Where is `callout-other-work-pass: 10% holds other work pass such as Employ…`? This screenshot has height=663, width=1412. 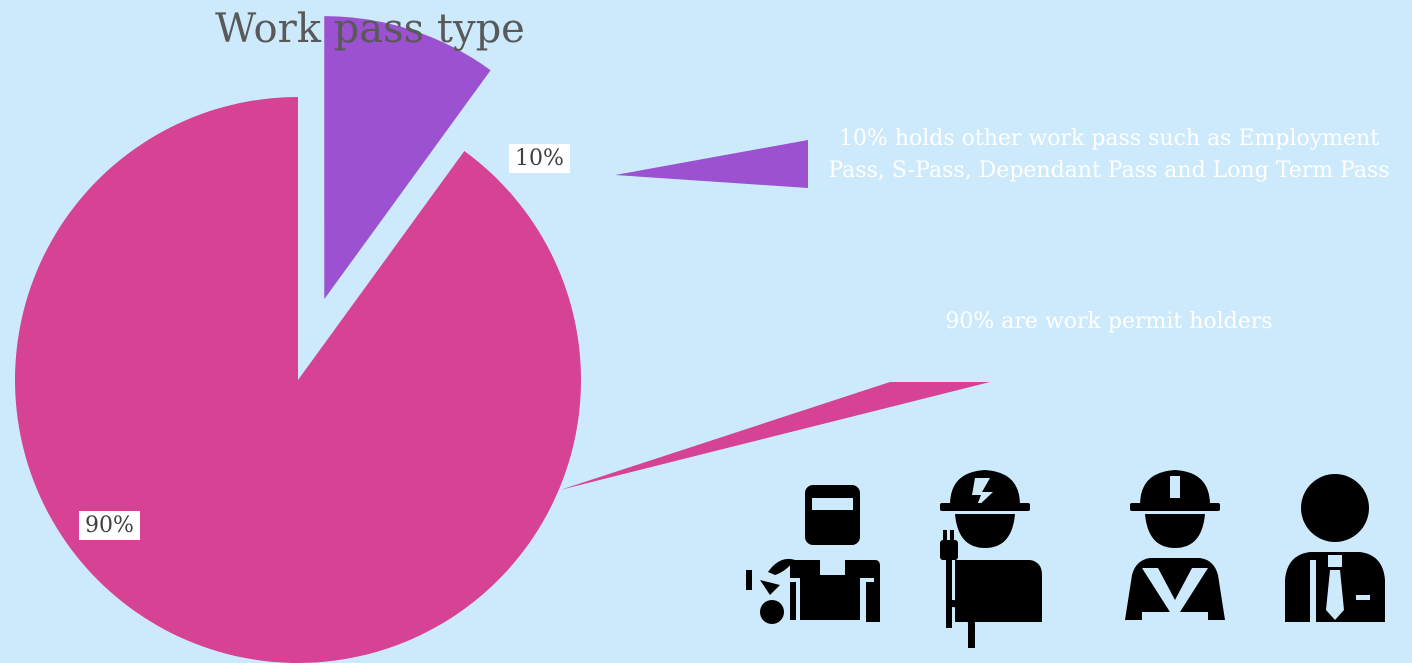 callout-other-work-pass: 10% holds other work pass such as Employ… is located at coordinates (1109, 155).